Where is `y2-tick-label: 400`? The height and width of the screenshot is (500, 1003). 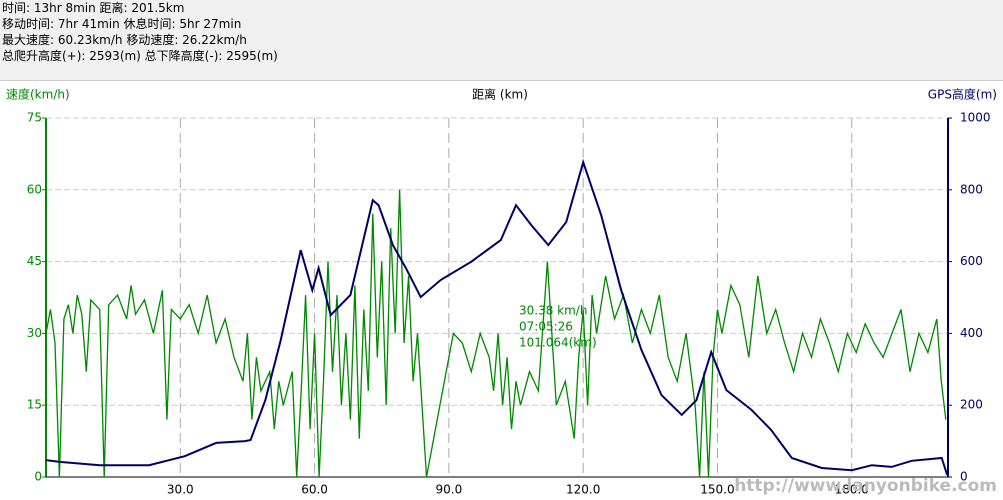
y2-tick-label: 400 is located at coordinates (971, 333).